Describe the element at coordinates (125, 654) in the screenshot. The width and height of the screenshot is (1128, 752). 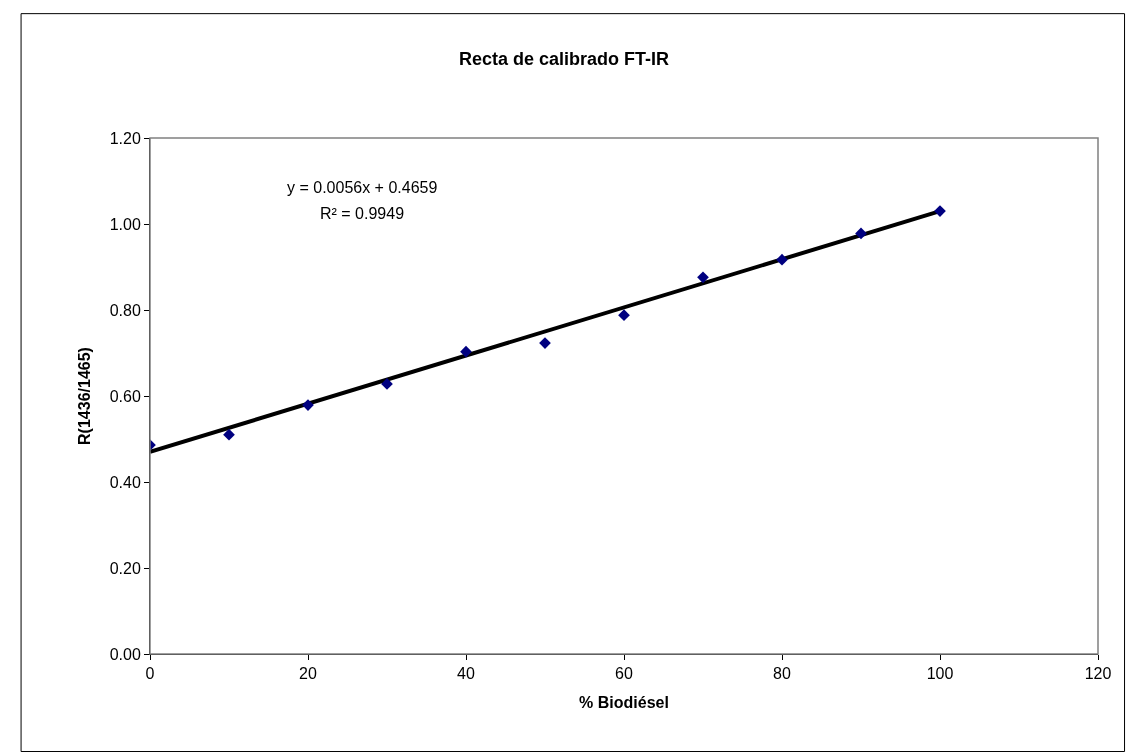
I see `y-tick-label: 0.00` at that location.